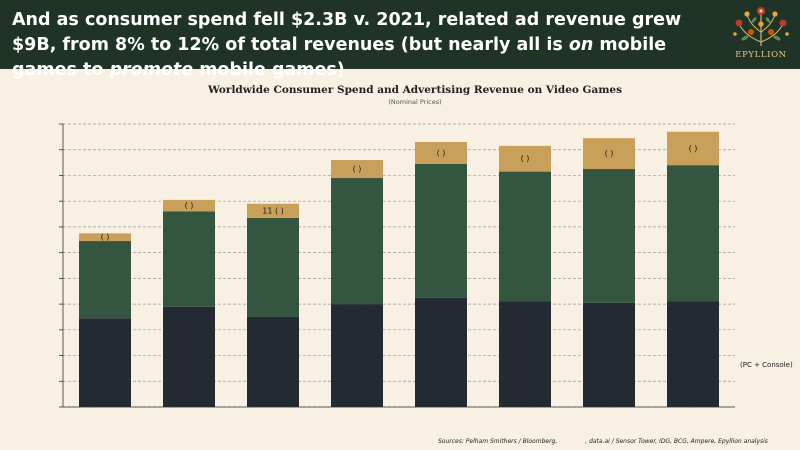 This screenshot has height=450, width=800. What do you see at coordinates (415, 102) in the screenshot?
I see `chart-subtitle: (Nominal Prices)` at bounding box center [415, 102].